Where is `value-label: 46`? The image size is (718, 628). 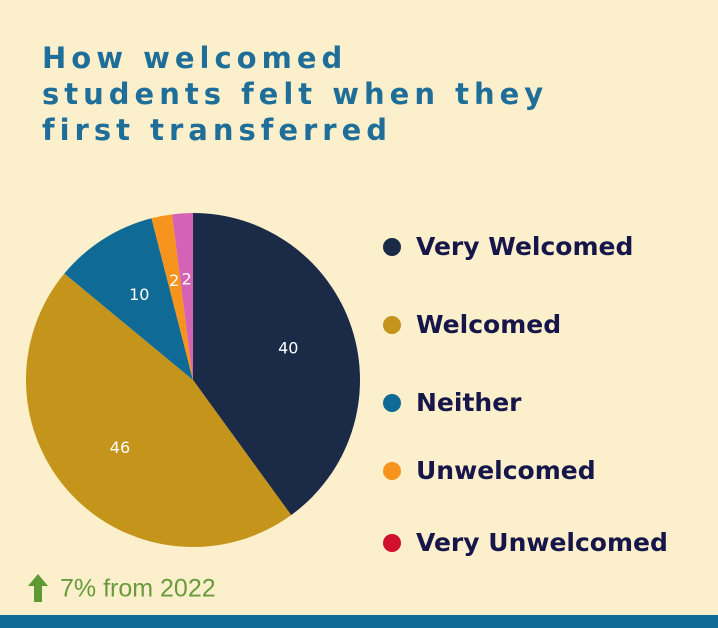
value-label: 46 is located at coordinates (120, 447).